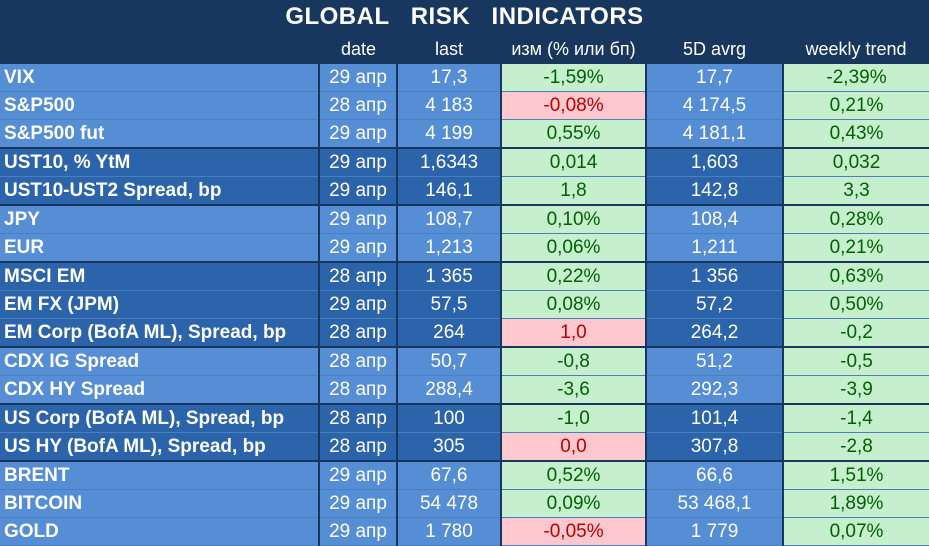  Describe the element at coordinates (160, 333) in the screenshot. I see `indicator-name: EM Corp (BofA ML), Spread, bp` at that location.